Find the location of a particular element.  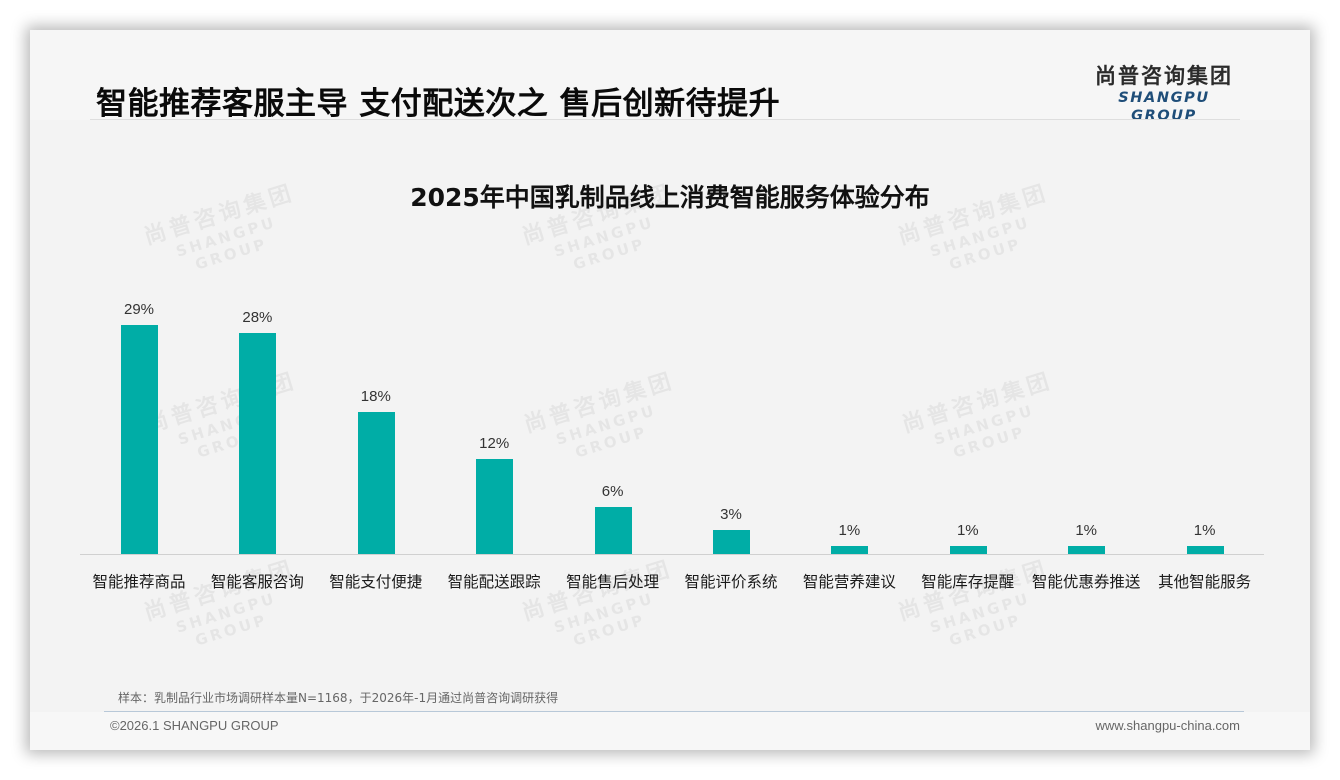

bar-group: 28% 智能客服咨询 is located at coordinates (257, 435).